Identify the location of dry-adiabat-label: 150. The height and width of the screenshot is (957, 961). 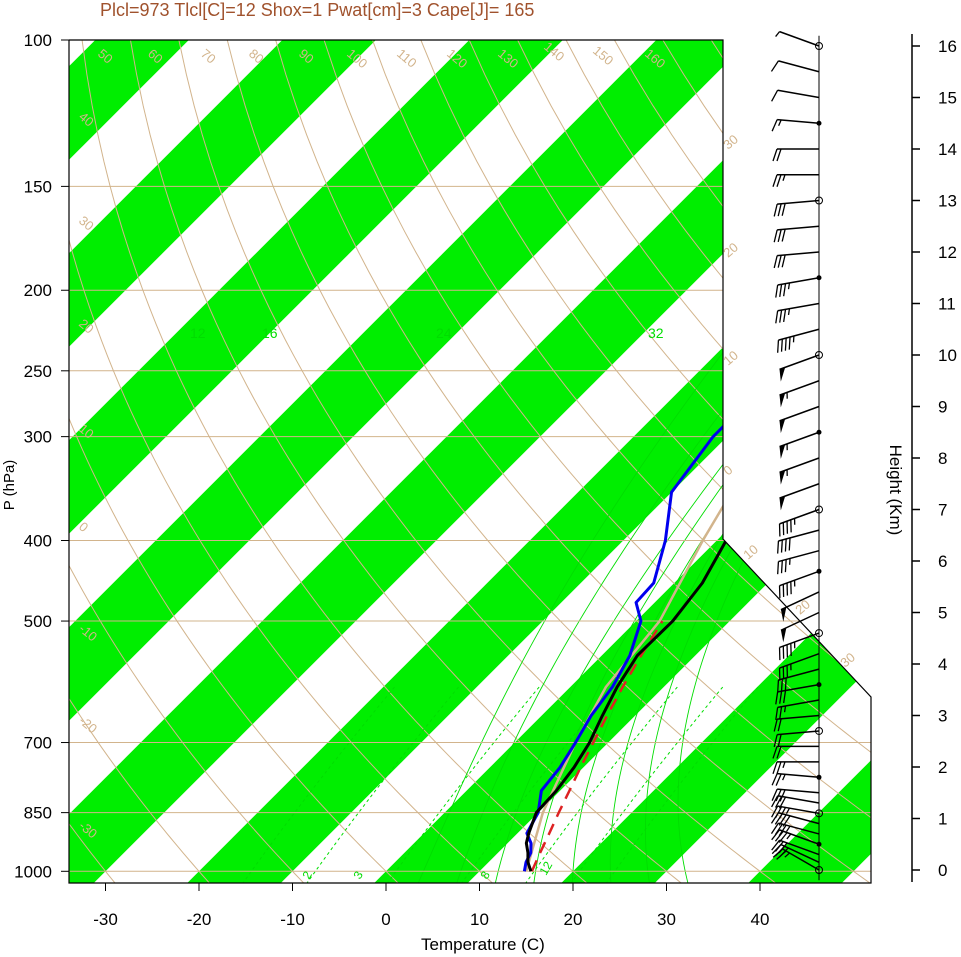
(603, 55).